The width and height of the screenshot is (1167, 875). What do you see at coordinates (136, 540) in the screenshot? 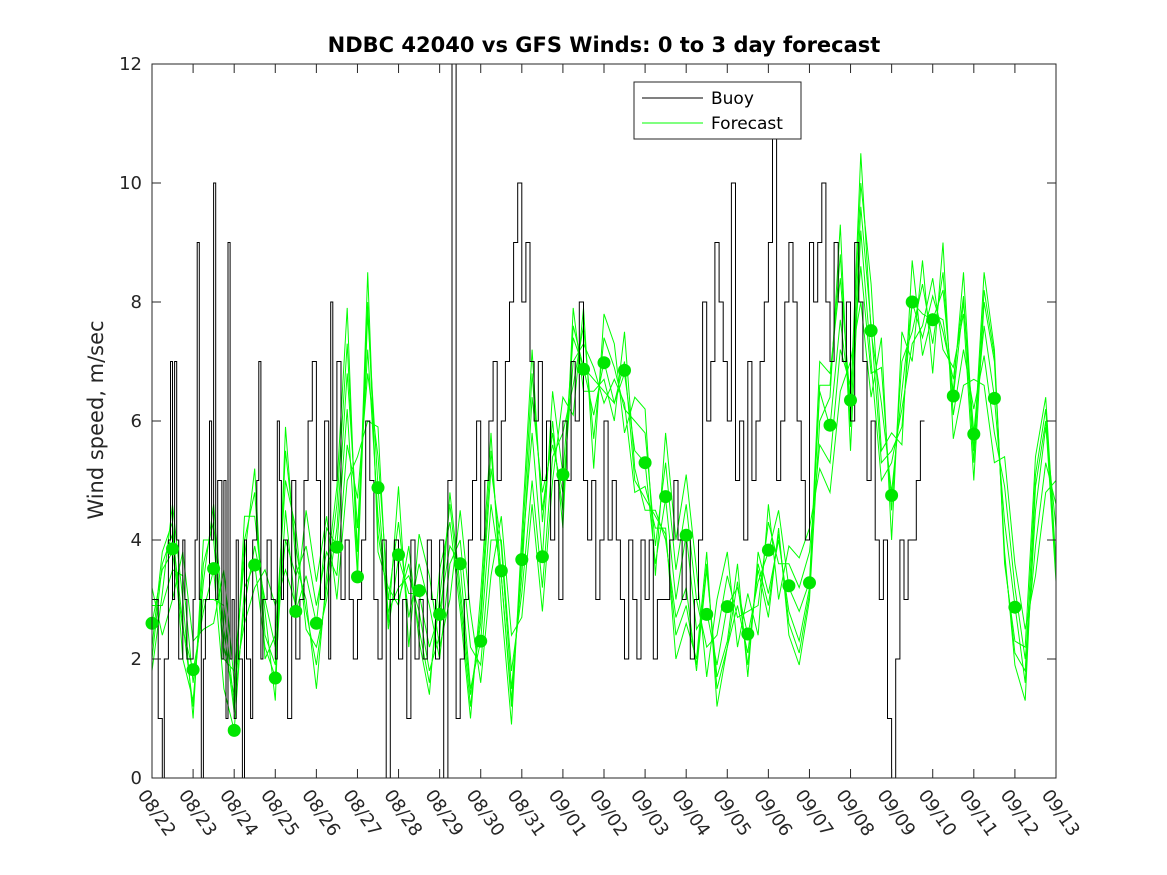
I see `y-tick-label: 4` at bounding box center [136, 540].